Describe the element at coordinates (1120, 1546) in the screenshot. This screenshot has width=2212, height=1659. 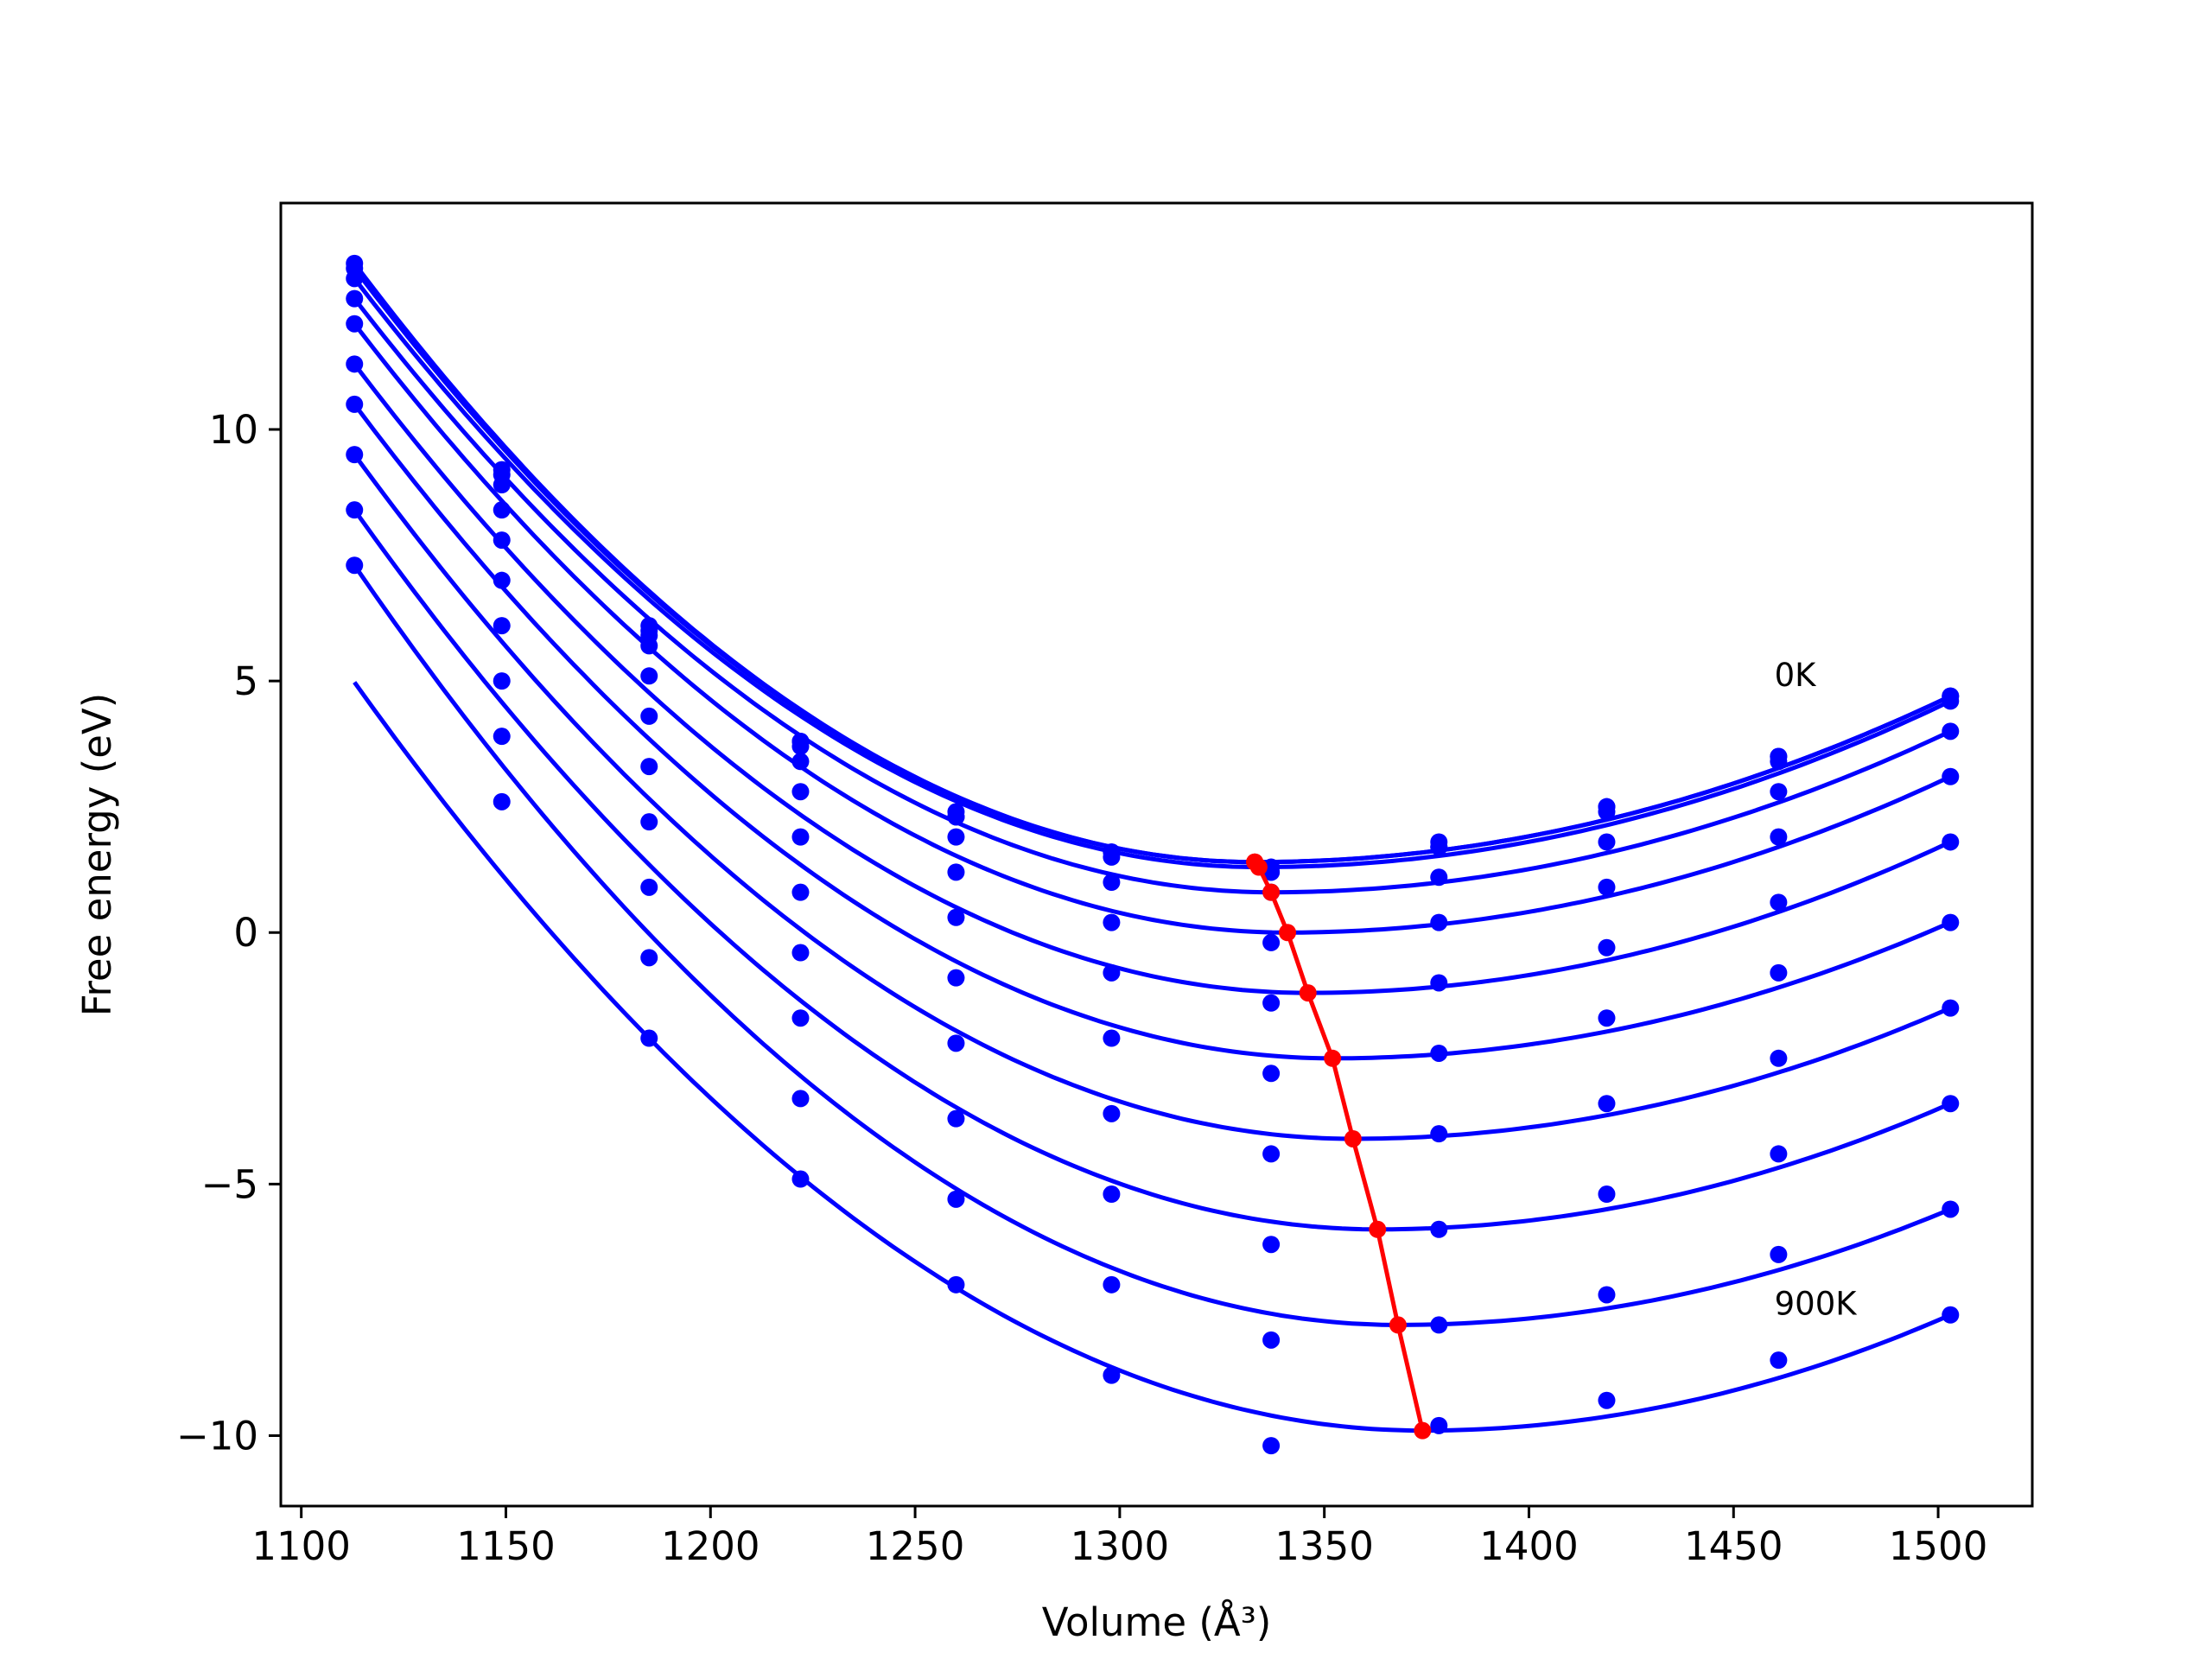
I see `x-tick-label-1300: 1300` at that location.